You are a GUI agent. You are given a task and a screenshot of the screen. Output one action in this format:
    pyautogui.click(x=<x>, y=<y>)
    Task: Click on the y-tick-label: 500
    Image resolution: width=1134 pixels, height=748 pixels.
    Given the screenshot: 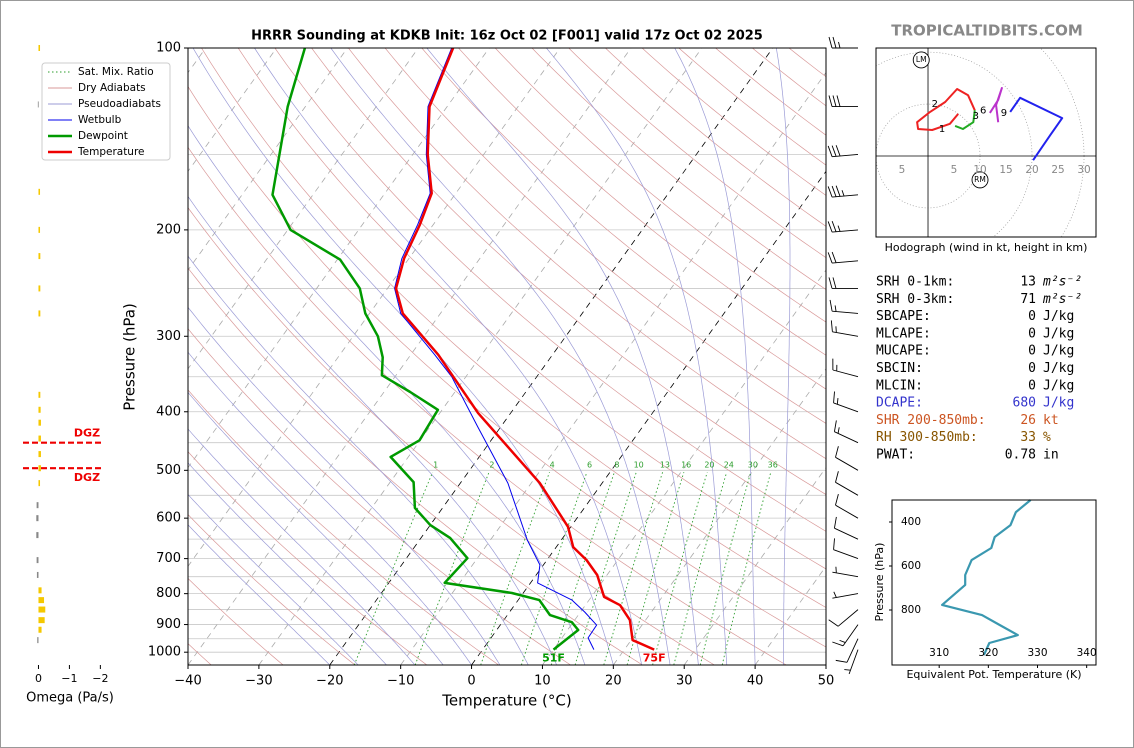 What is the action you would take?
    pyautogui.click(x=168, y=470)
    